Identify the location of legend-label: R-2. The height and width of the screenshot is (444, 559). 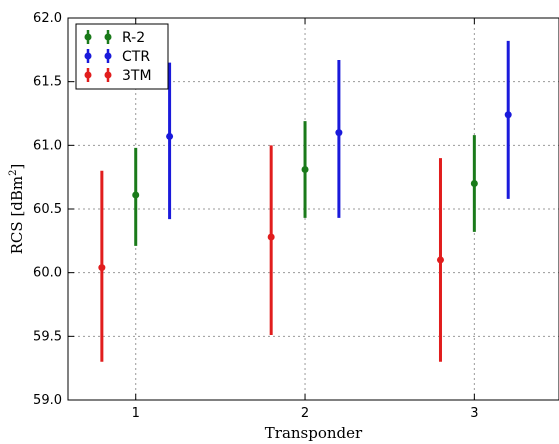
(133, 38).